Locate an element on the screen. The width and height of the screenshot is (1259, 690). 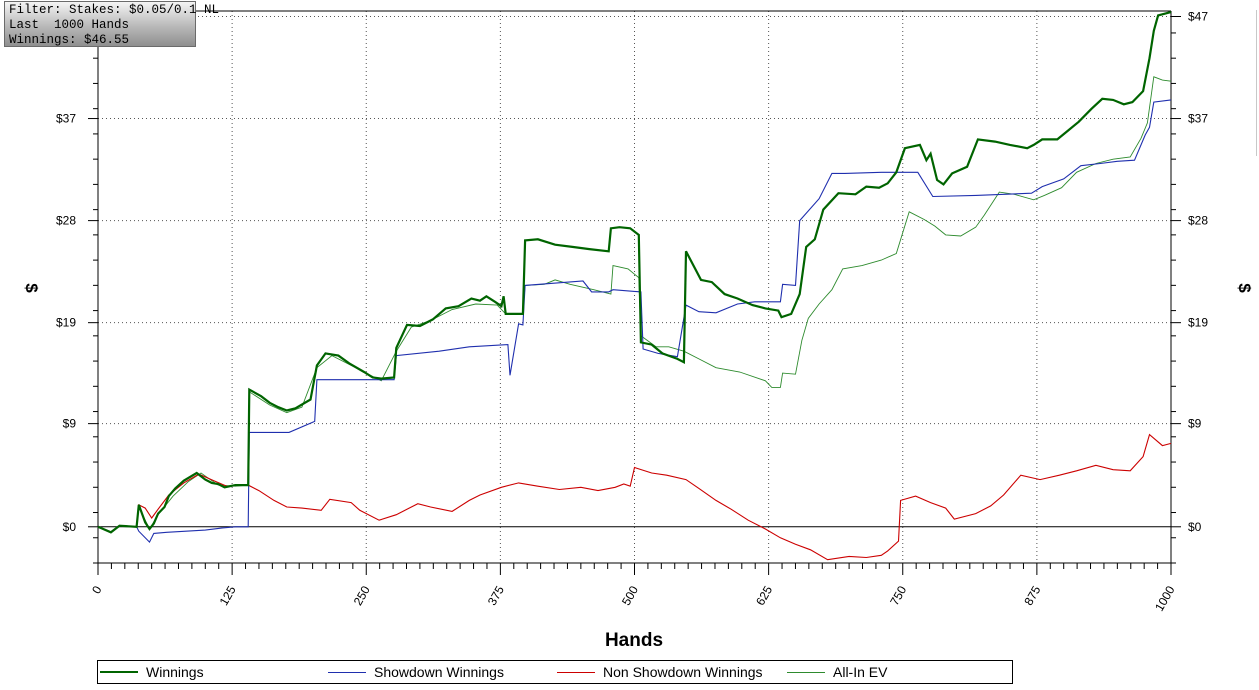
x-tick-label: 125 is located at coordinates (228, 595).